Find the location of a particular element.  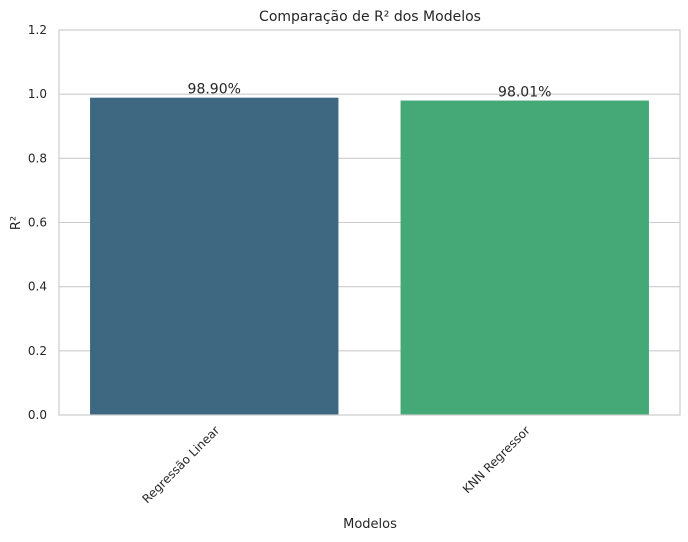

y-axis-ticks: 0.0 0.2 0.4 0.6 0.8 1.0 1.2 is located at coordinates (37, 222).